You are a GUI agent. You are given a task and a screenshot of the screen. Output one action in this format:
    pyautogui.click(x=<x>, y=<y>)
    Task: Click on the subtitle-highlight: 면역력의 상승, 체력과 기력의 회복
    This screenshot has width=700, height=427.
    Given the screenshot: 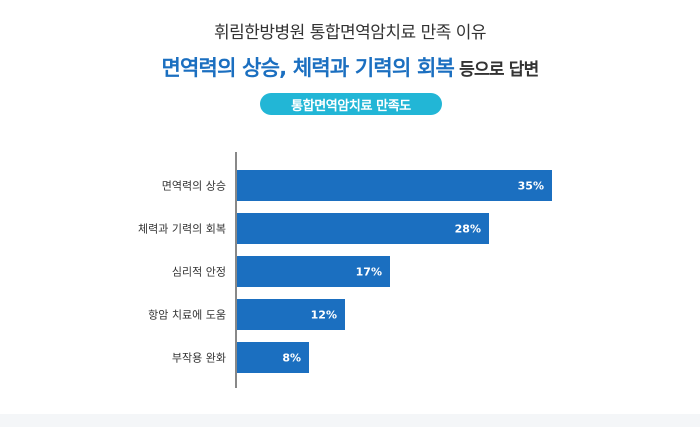 What is the action you would take?
    pyautogui.click(x=308, y=68)
    